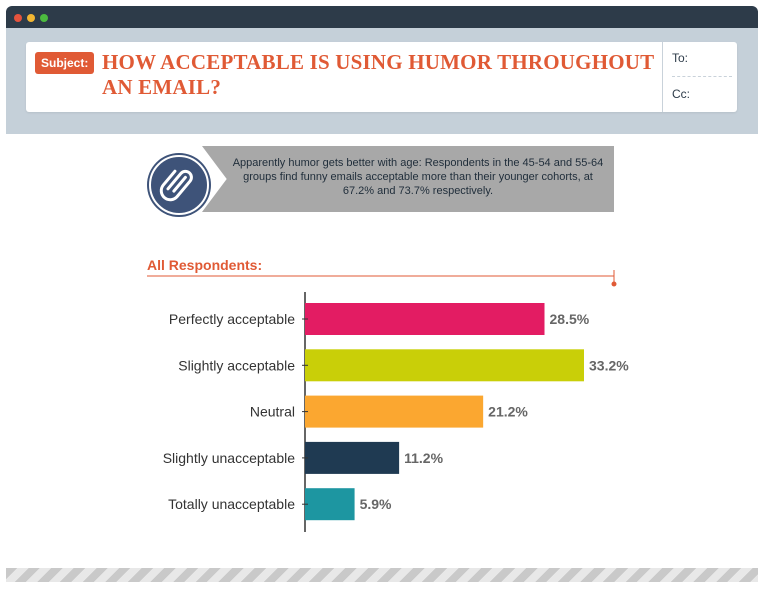  Describe the element at coordinates (31, 18) in the screenshot. I see `minimize-dot-icon` at that location.